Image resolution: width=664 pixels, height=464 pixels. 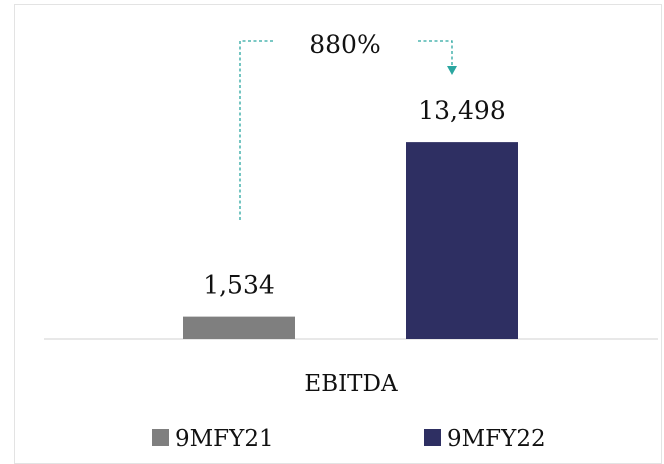 I want to click on legend-swatch-9mfy22, so click(x=432, y=437).